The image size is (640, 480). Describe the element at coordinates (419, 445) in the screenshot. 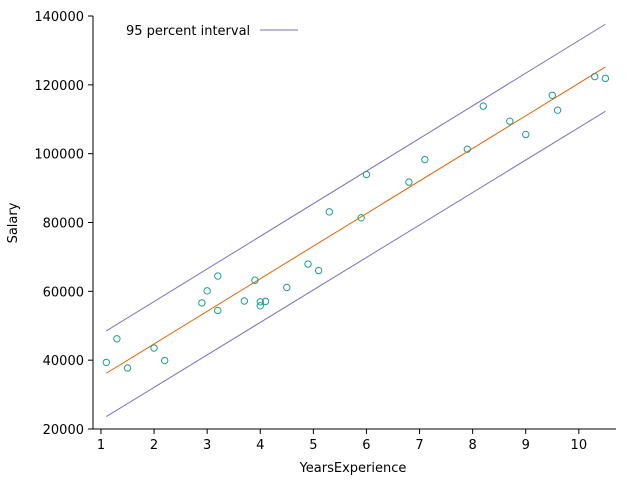

I see `x-tick-label: 7` at that location.